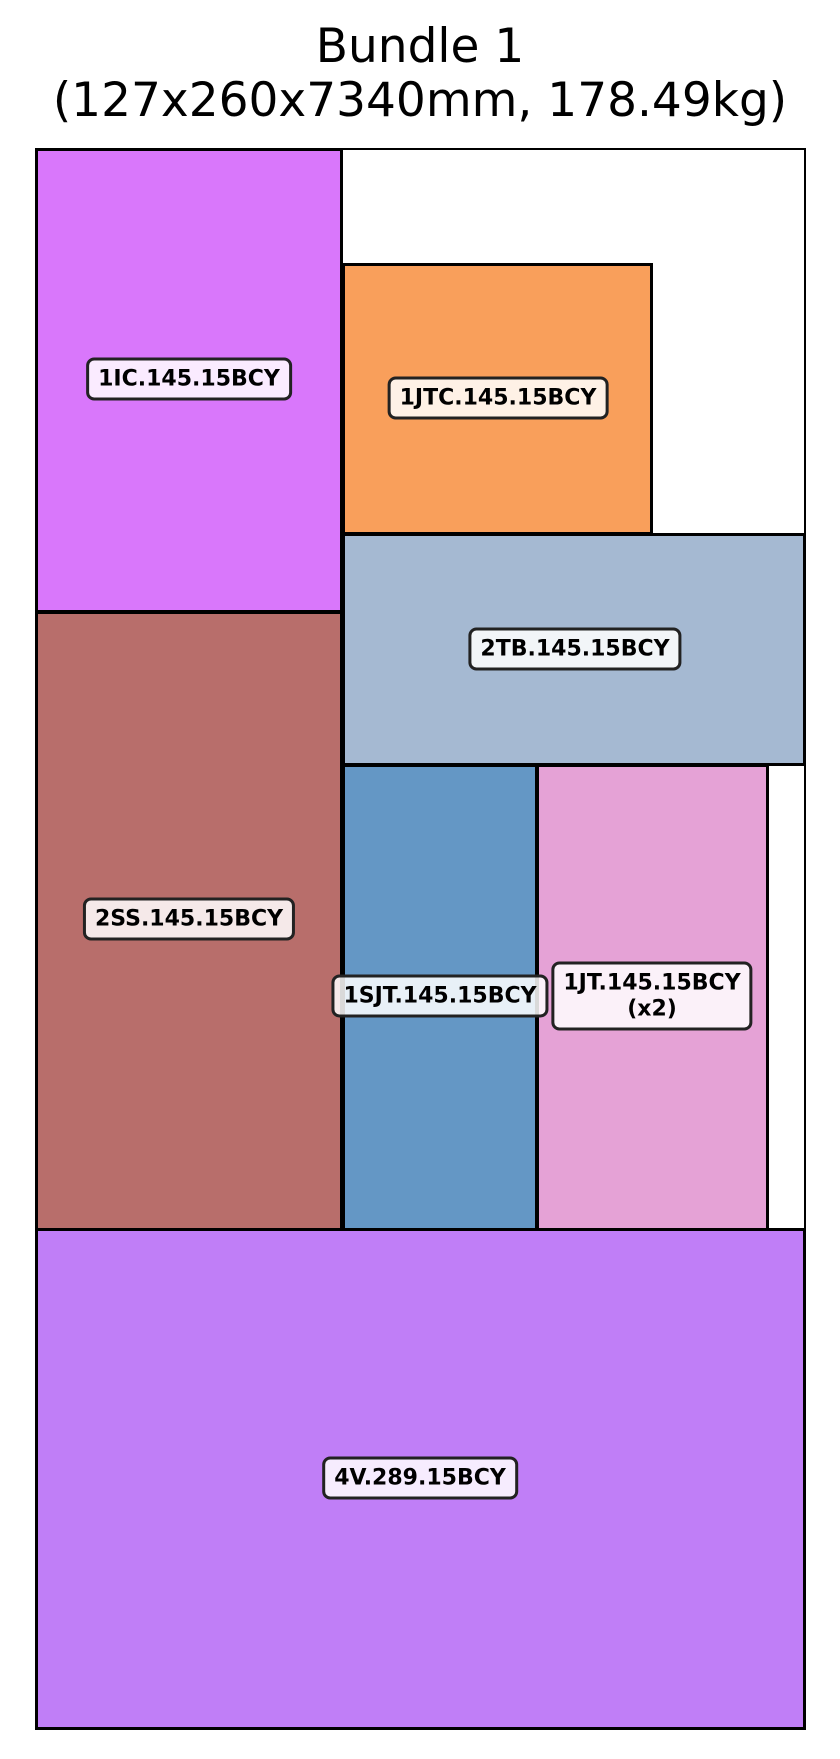 This screenshot has height=1759, width=840. I want to click on bundle-title-dimensions: (127x260x7340mm, 178.49kg), so click(420, 100).